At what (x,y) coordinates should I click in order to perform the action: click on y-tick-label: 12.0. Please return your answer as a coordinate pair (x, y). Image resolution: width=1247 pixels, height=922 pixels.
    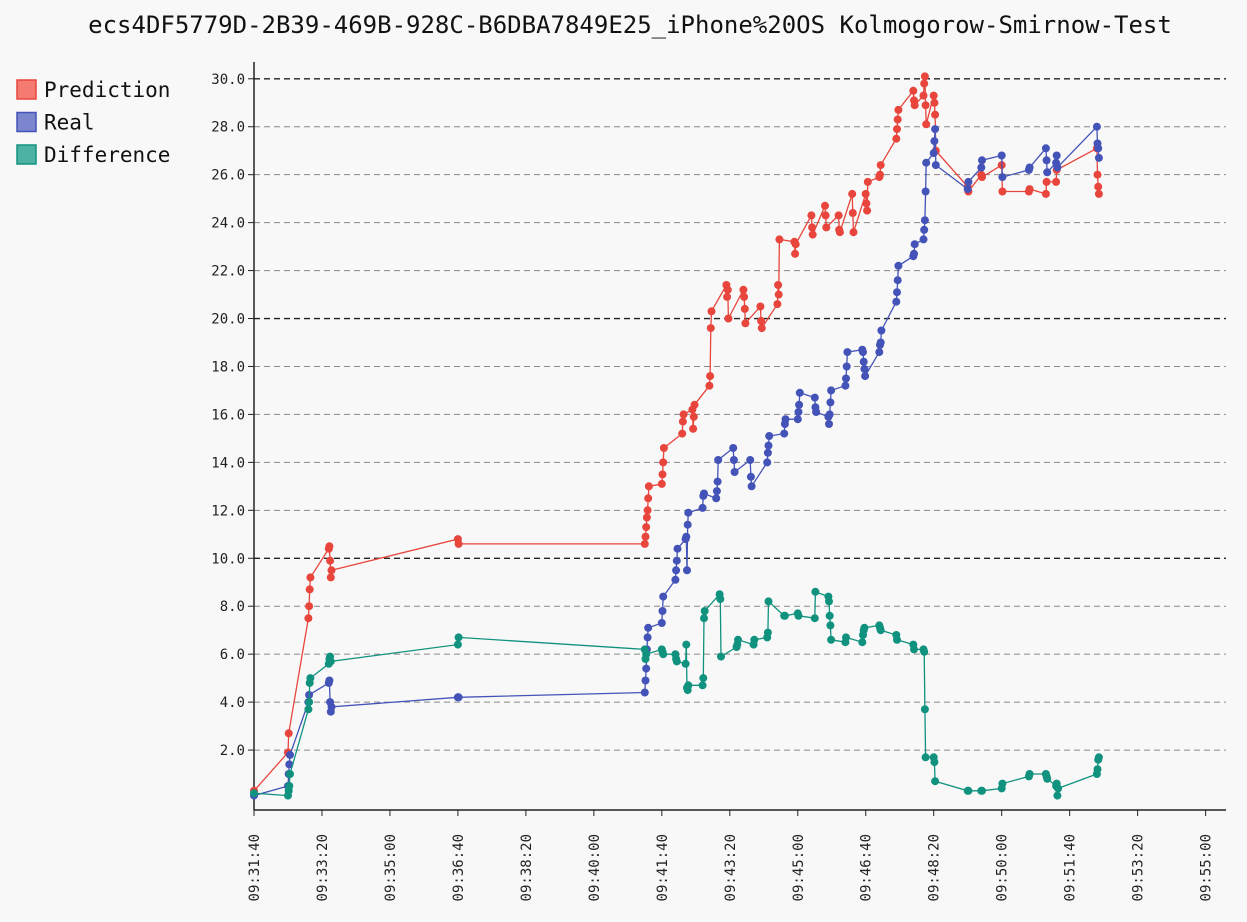
    Looking at the image, I should click on (228, 511).